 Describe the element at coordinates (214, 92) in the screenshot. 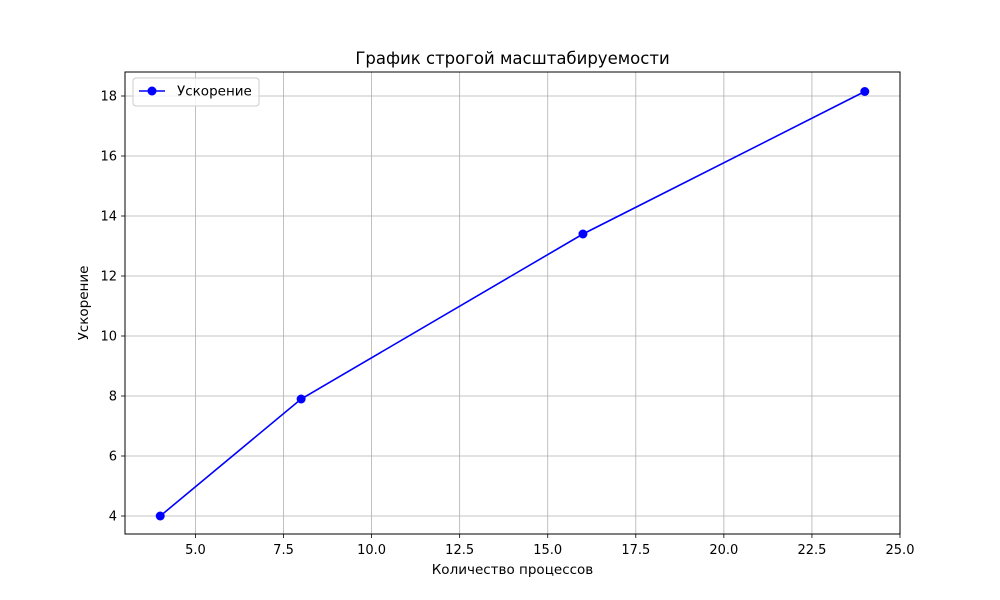

I see `legend-label: Ускорение` at that location.